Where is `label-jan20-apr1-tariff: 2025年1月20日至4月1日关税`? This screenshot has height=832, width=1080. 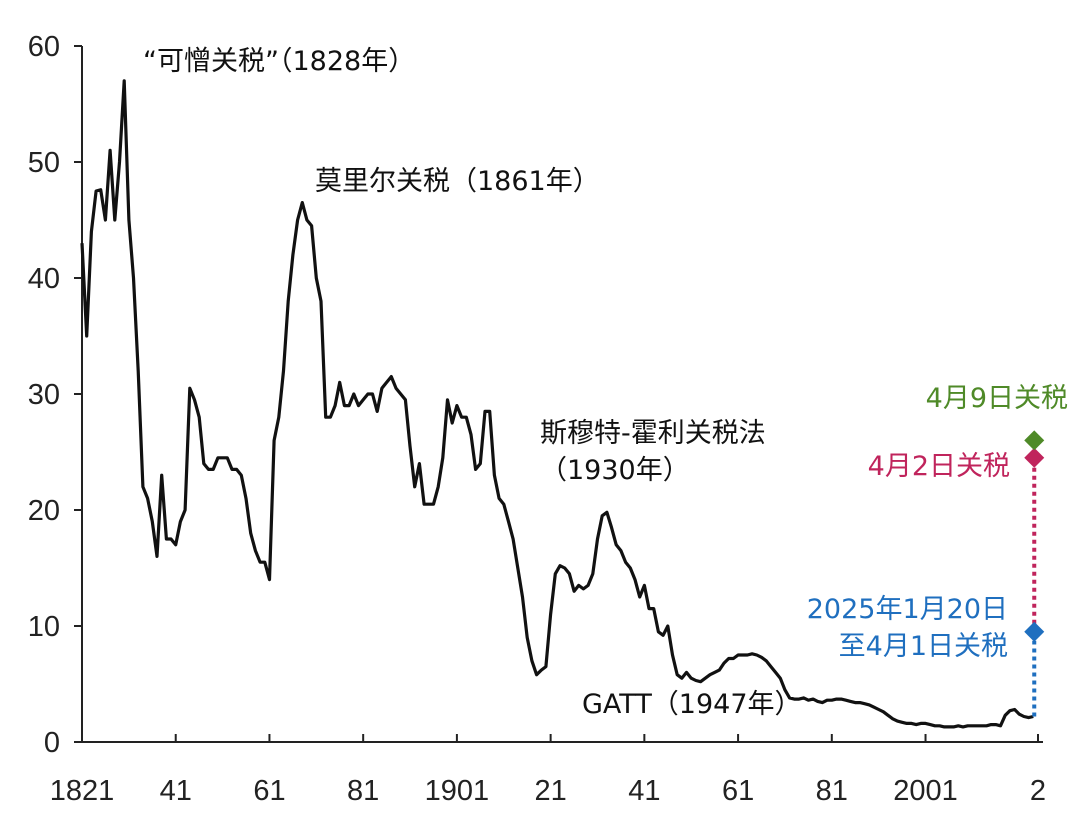
label-jan20-apr1-tariff: 2025年1月20日至4月1日关税 is located at coordinates (907, 628).